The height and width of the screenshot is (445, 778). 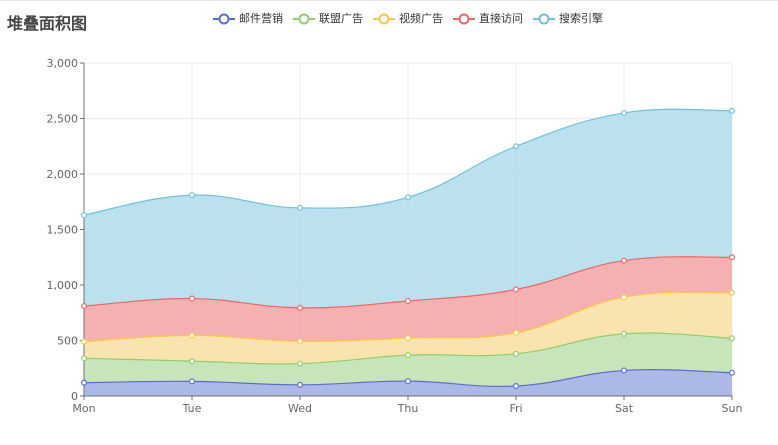 What do you see at coordinates (67, 341) in the screenshot?
I see `y-tick-label: 500` at bounding box center [67, 341].